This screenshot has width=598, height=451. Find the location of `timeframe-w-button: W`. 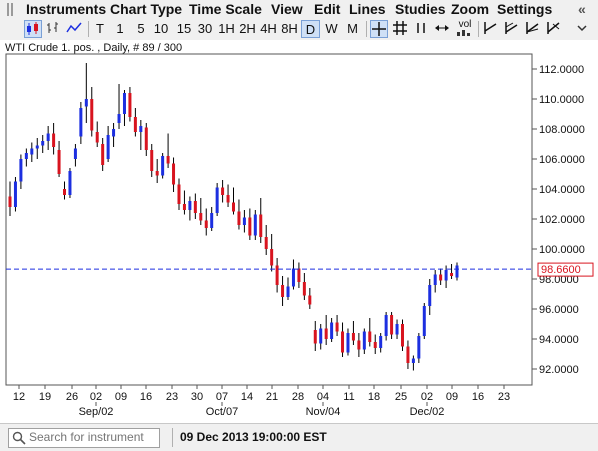

timeframe-w-button: W is located at coordinates (331, 28).